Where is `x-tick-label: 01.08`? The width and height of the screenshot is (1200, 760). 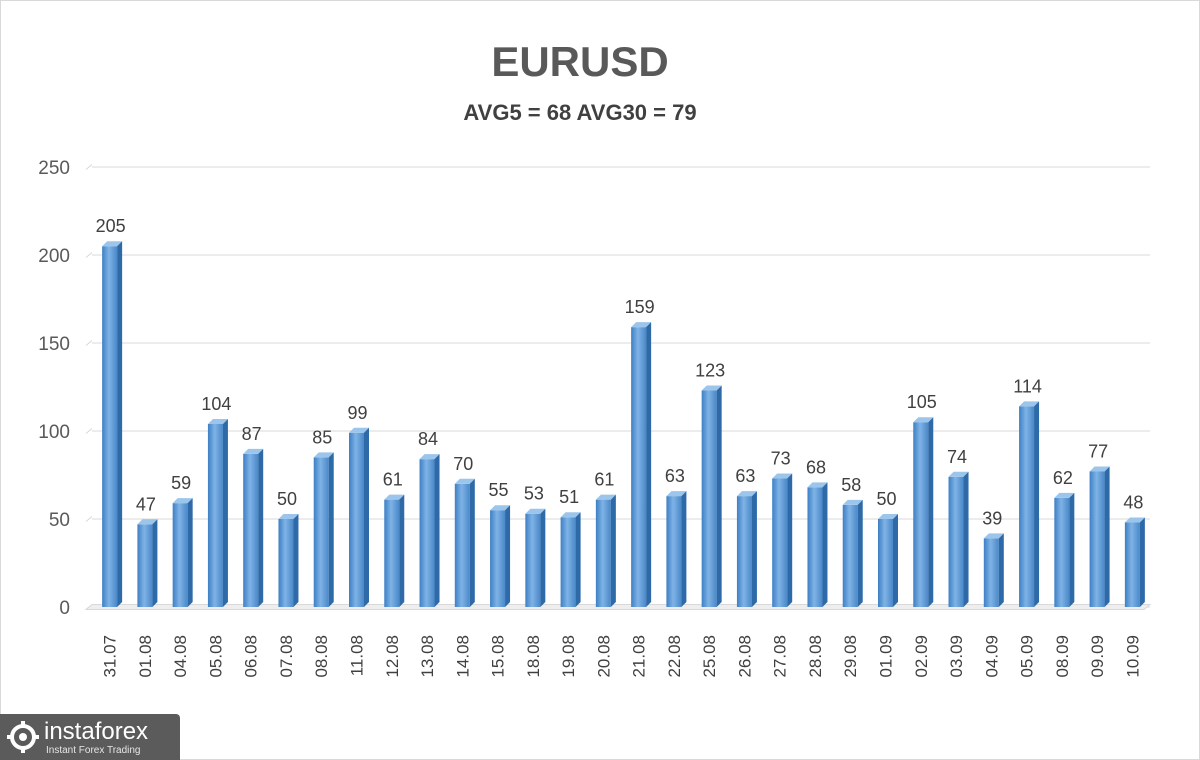 x-tick-label: 01.08 is located at coordinates (145, 656).